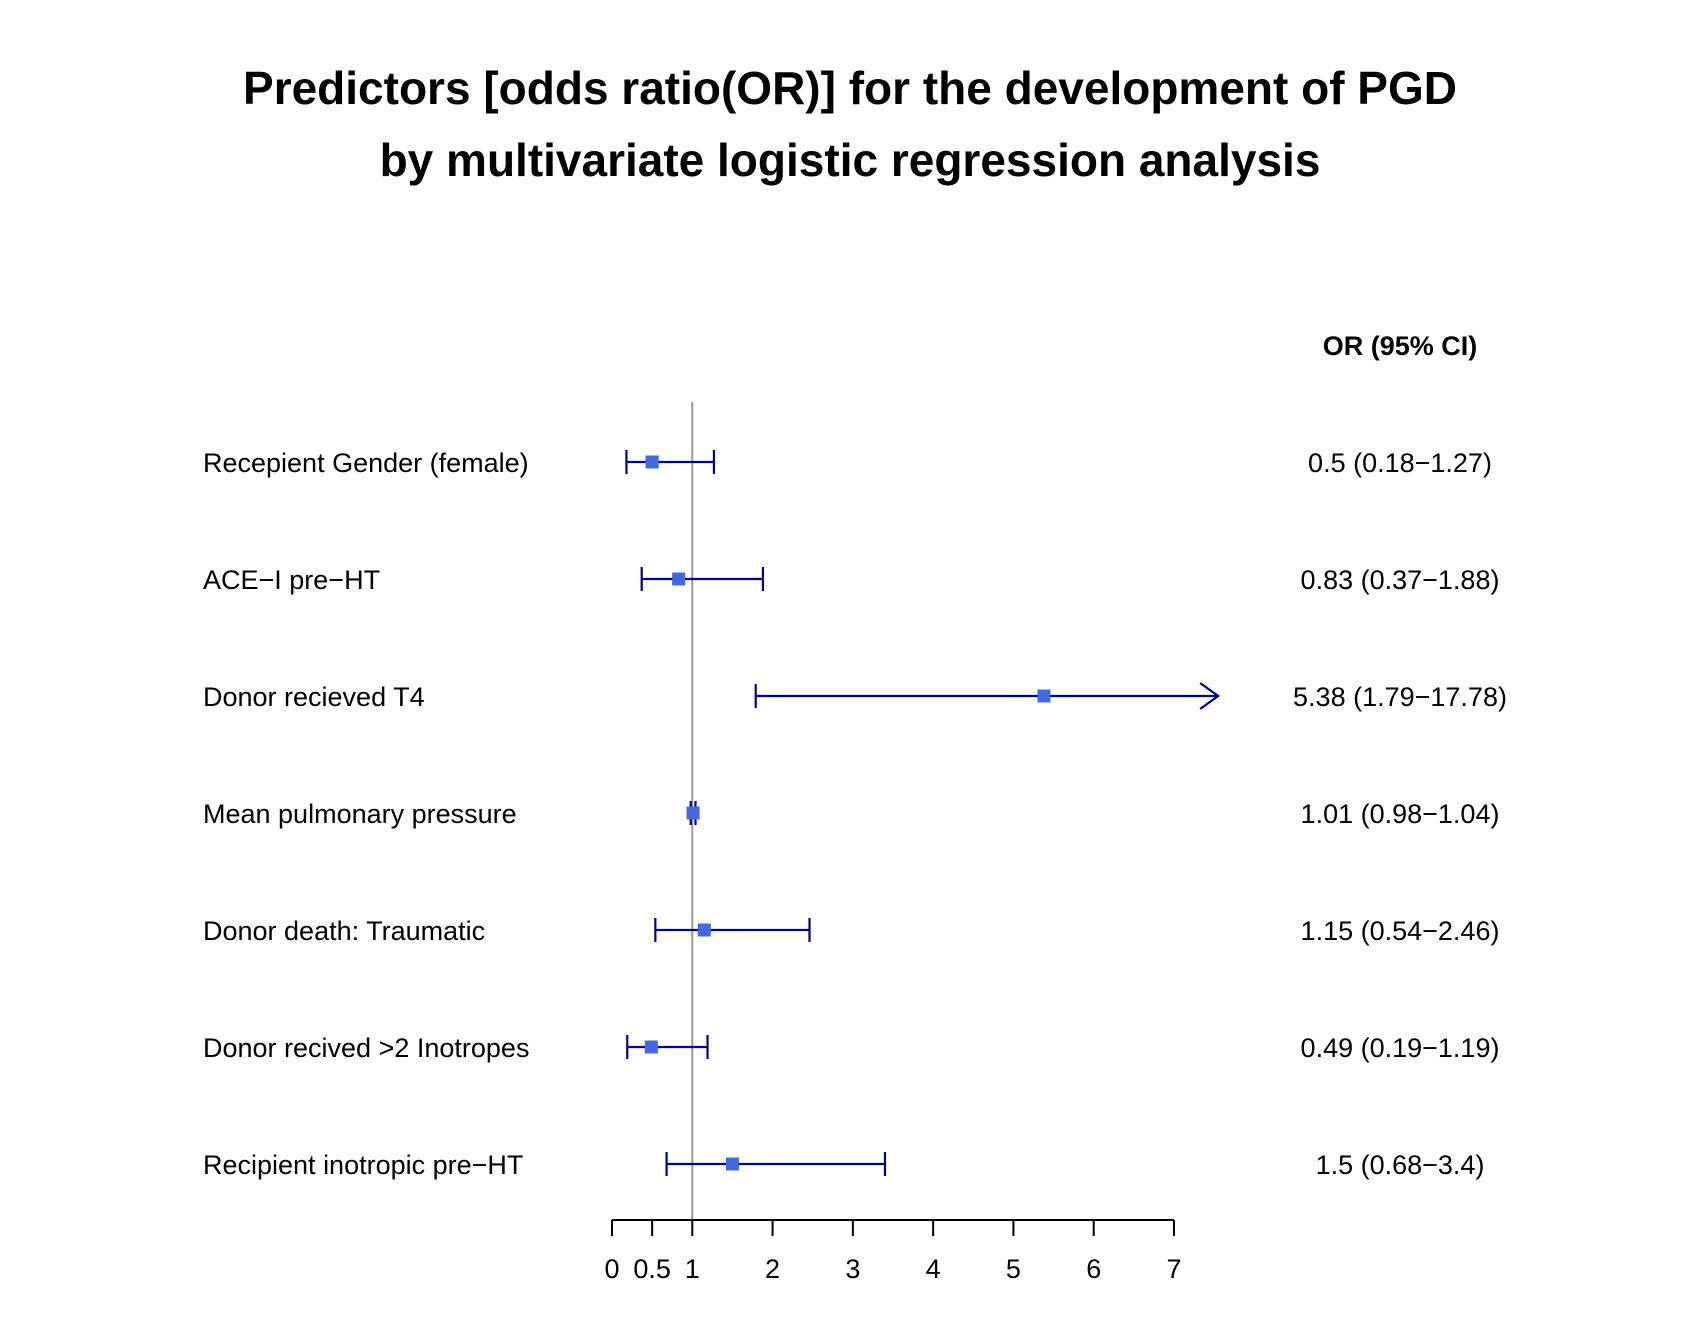 This screenshot has height=1322, width=1700. What do you see at coordinates (652, 1269) in the screenshot?
I see `x-tick-label: 0.5` at bounding box center [652, 1269].